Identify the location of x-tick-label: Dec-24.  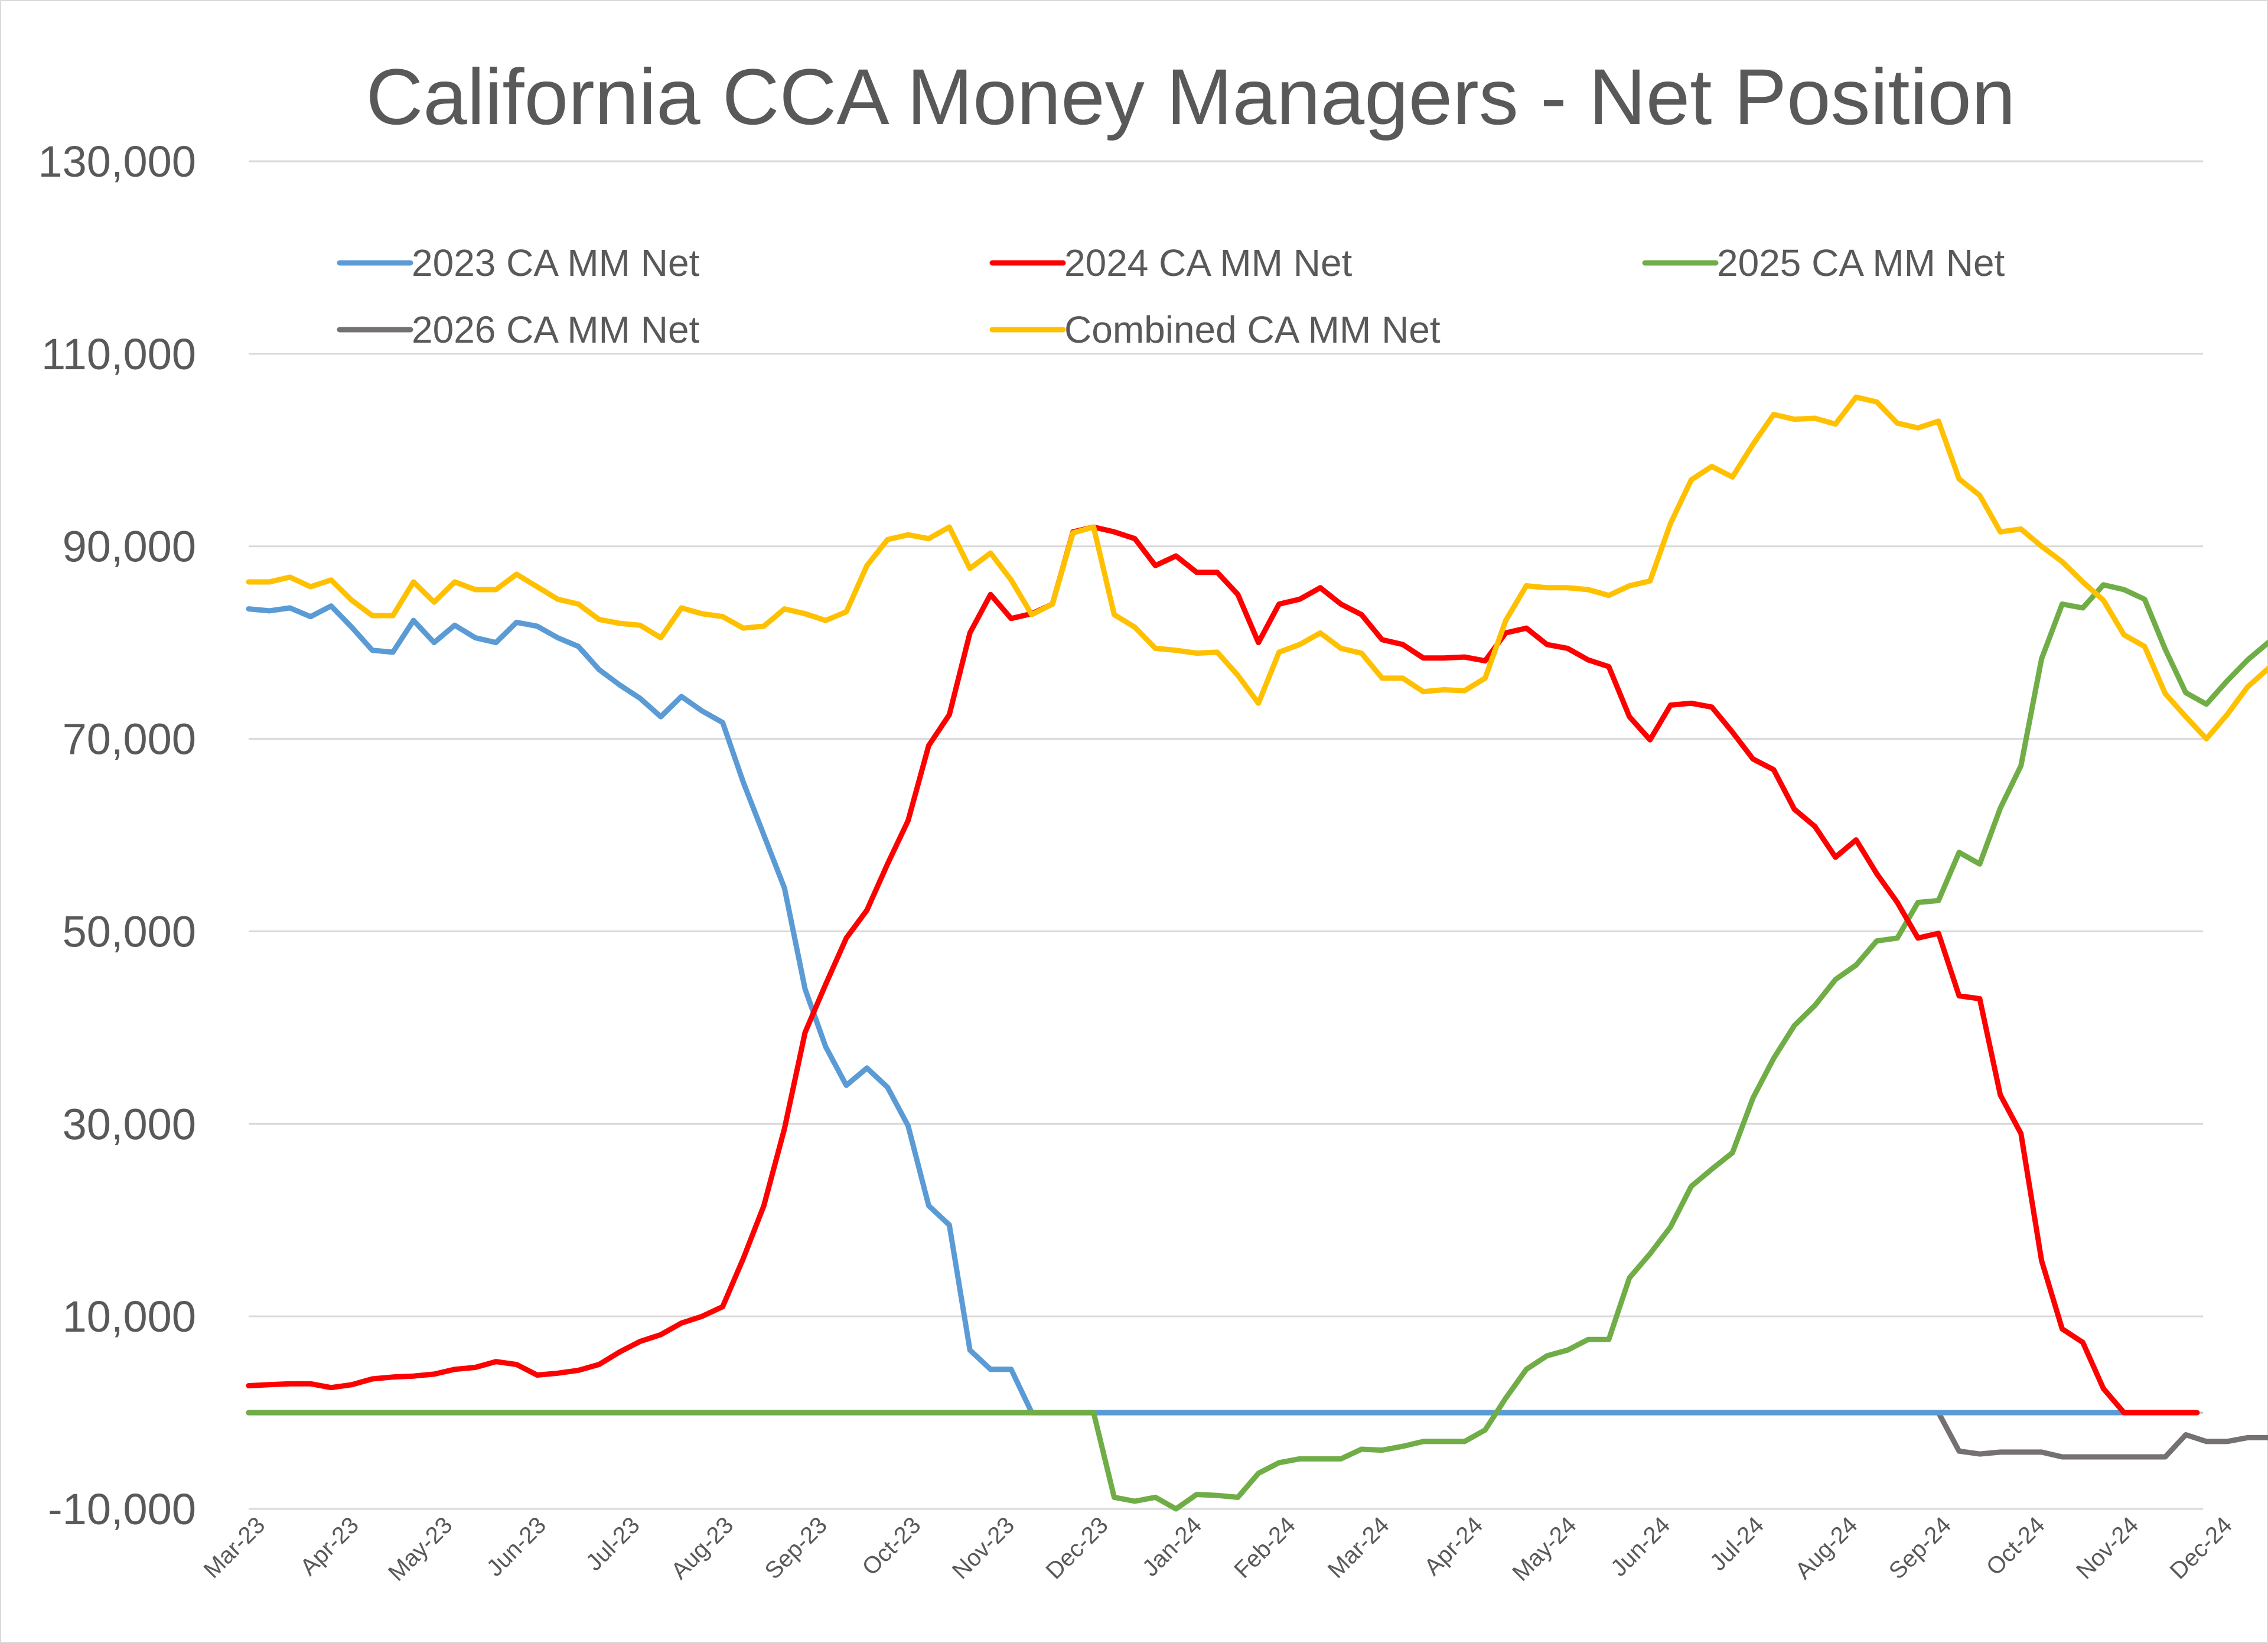
(2201, 1548).